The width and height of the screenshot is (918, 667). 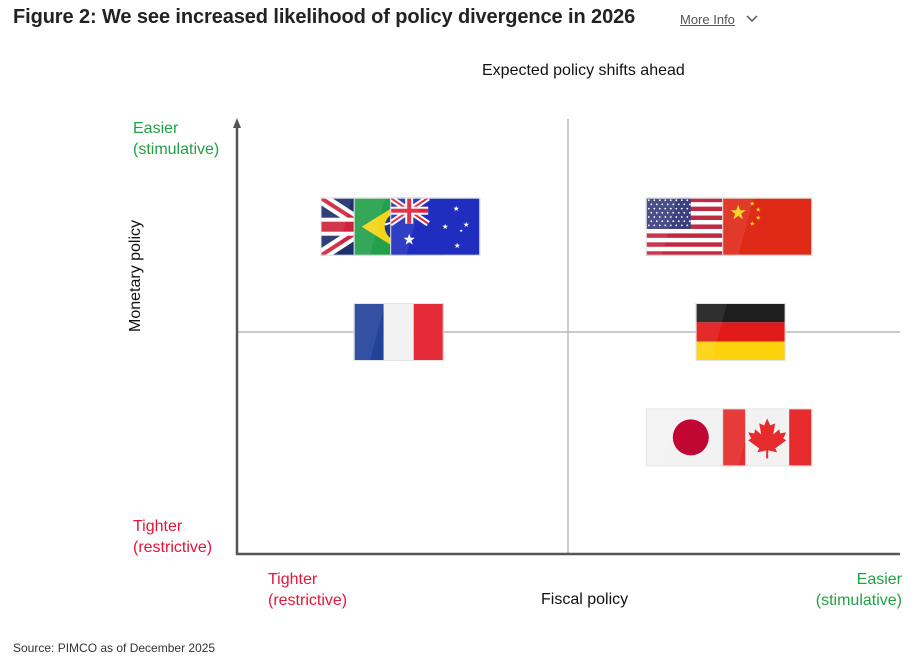 What do you see at coordinates (307, 590) in the screenshot?
I see `x-axis-low-label: Tighter (restrictive)` at bounding box center [307, 590].